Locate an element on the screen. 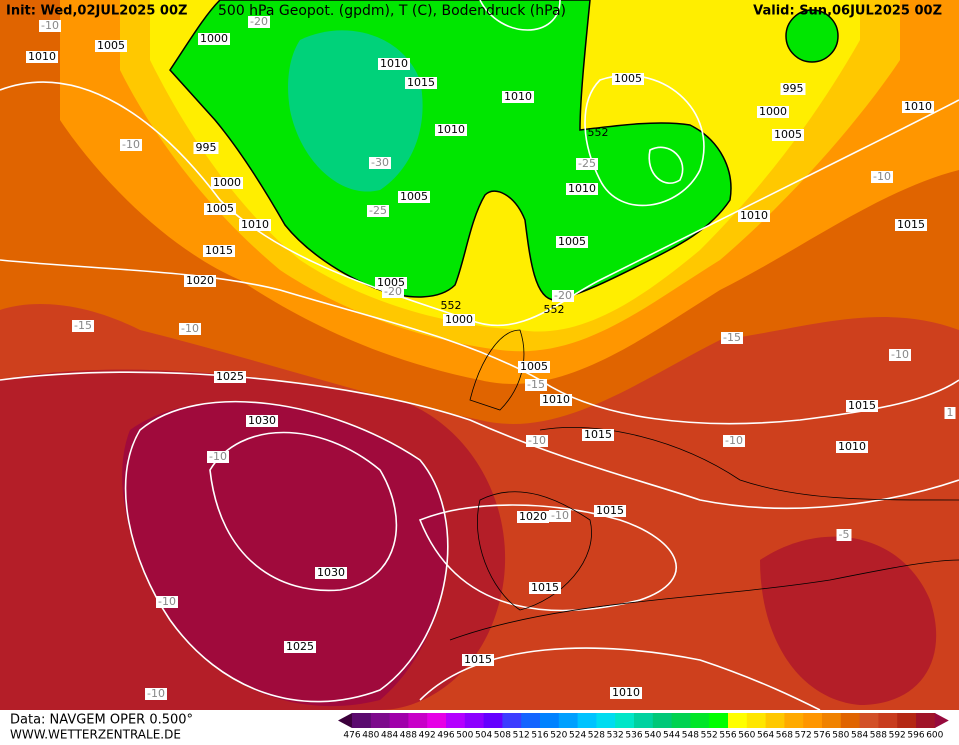 This screenshot has width=959, height=745. isobar-label: 1020 is located at coordinates (533, 516).